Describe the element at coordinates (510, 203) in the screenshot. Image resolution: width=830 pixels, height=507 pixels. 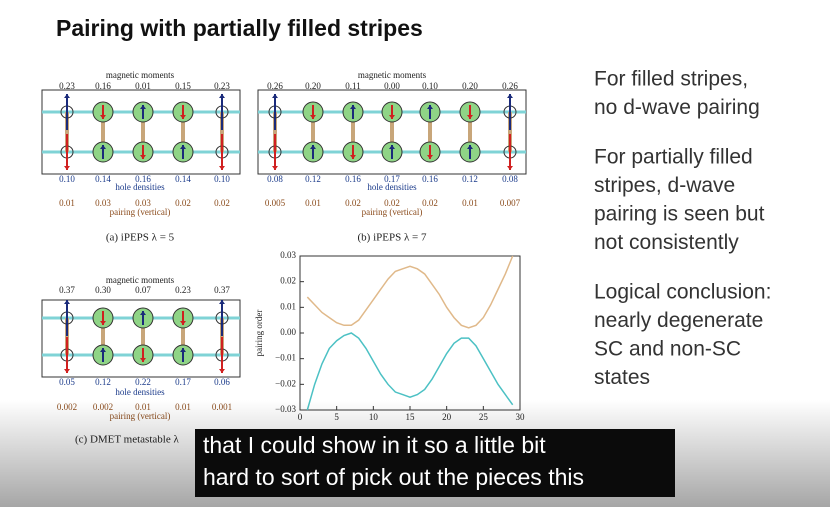
I see `pairing-value: 0.007` at that location.